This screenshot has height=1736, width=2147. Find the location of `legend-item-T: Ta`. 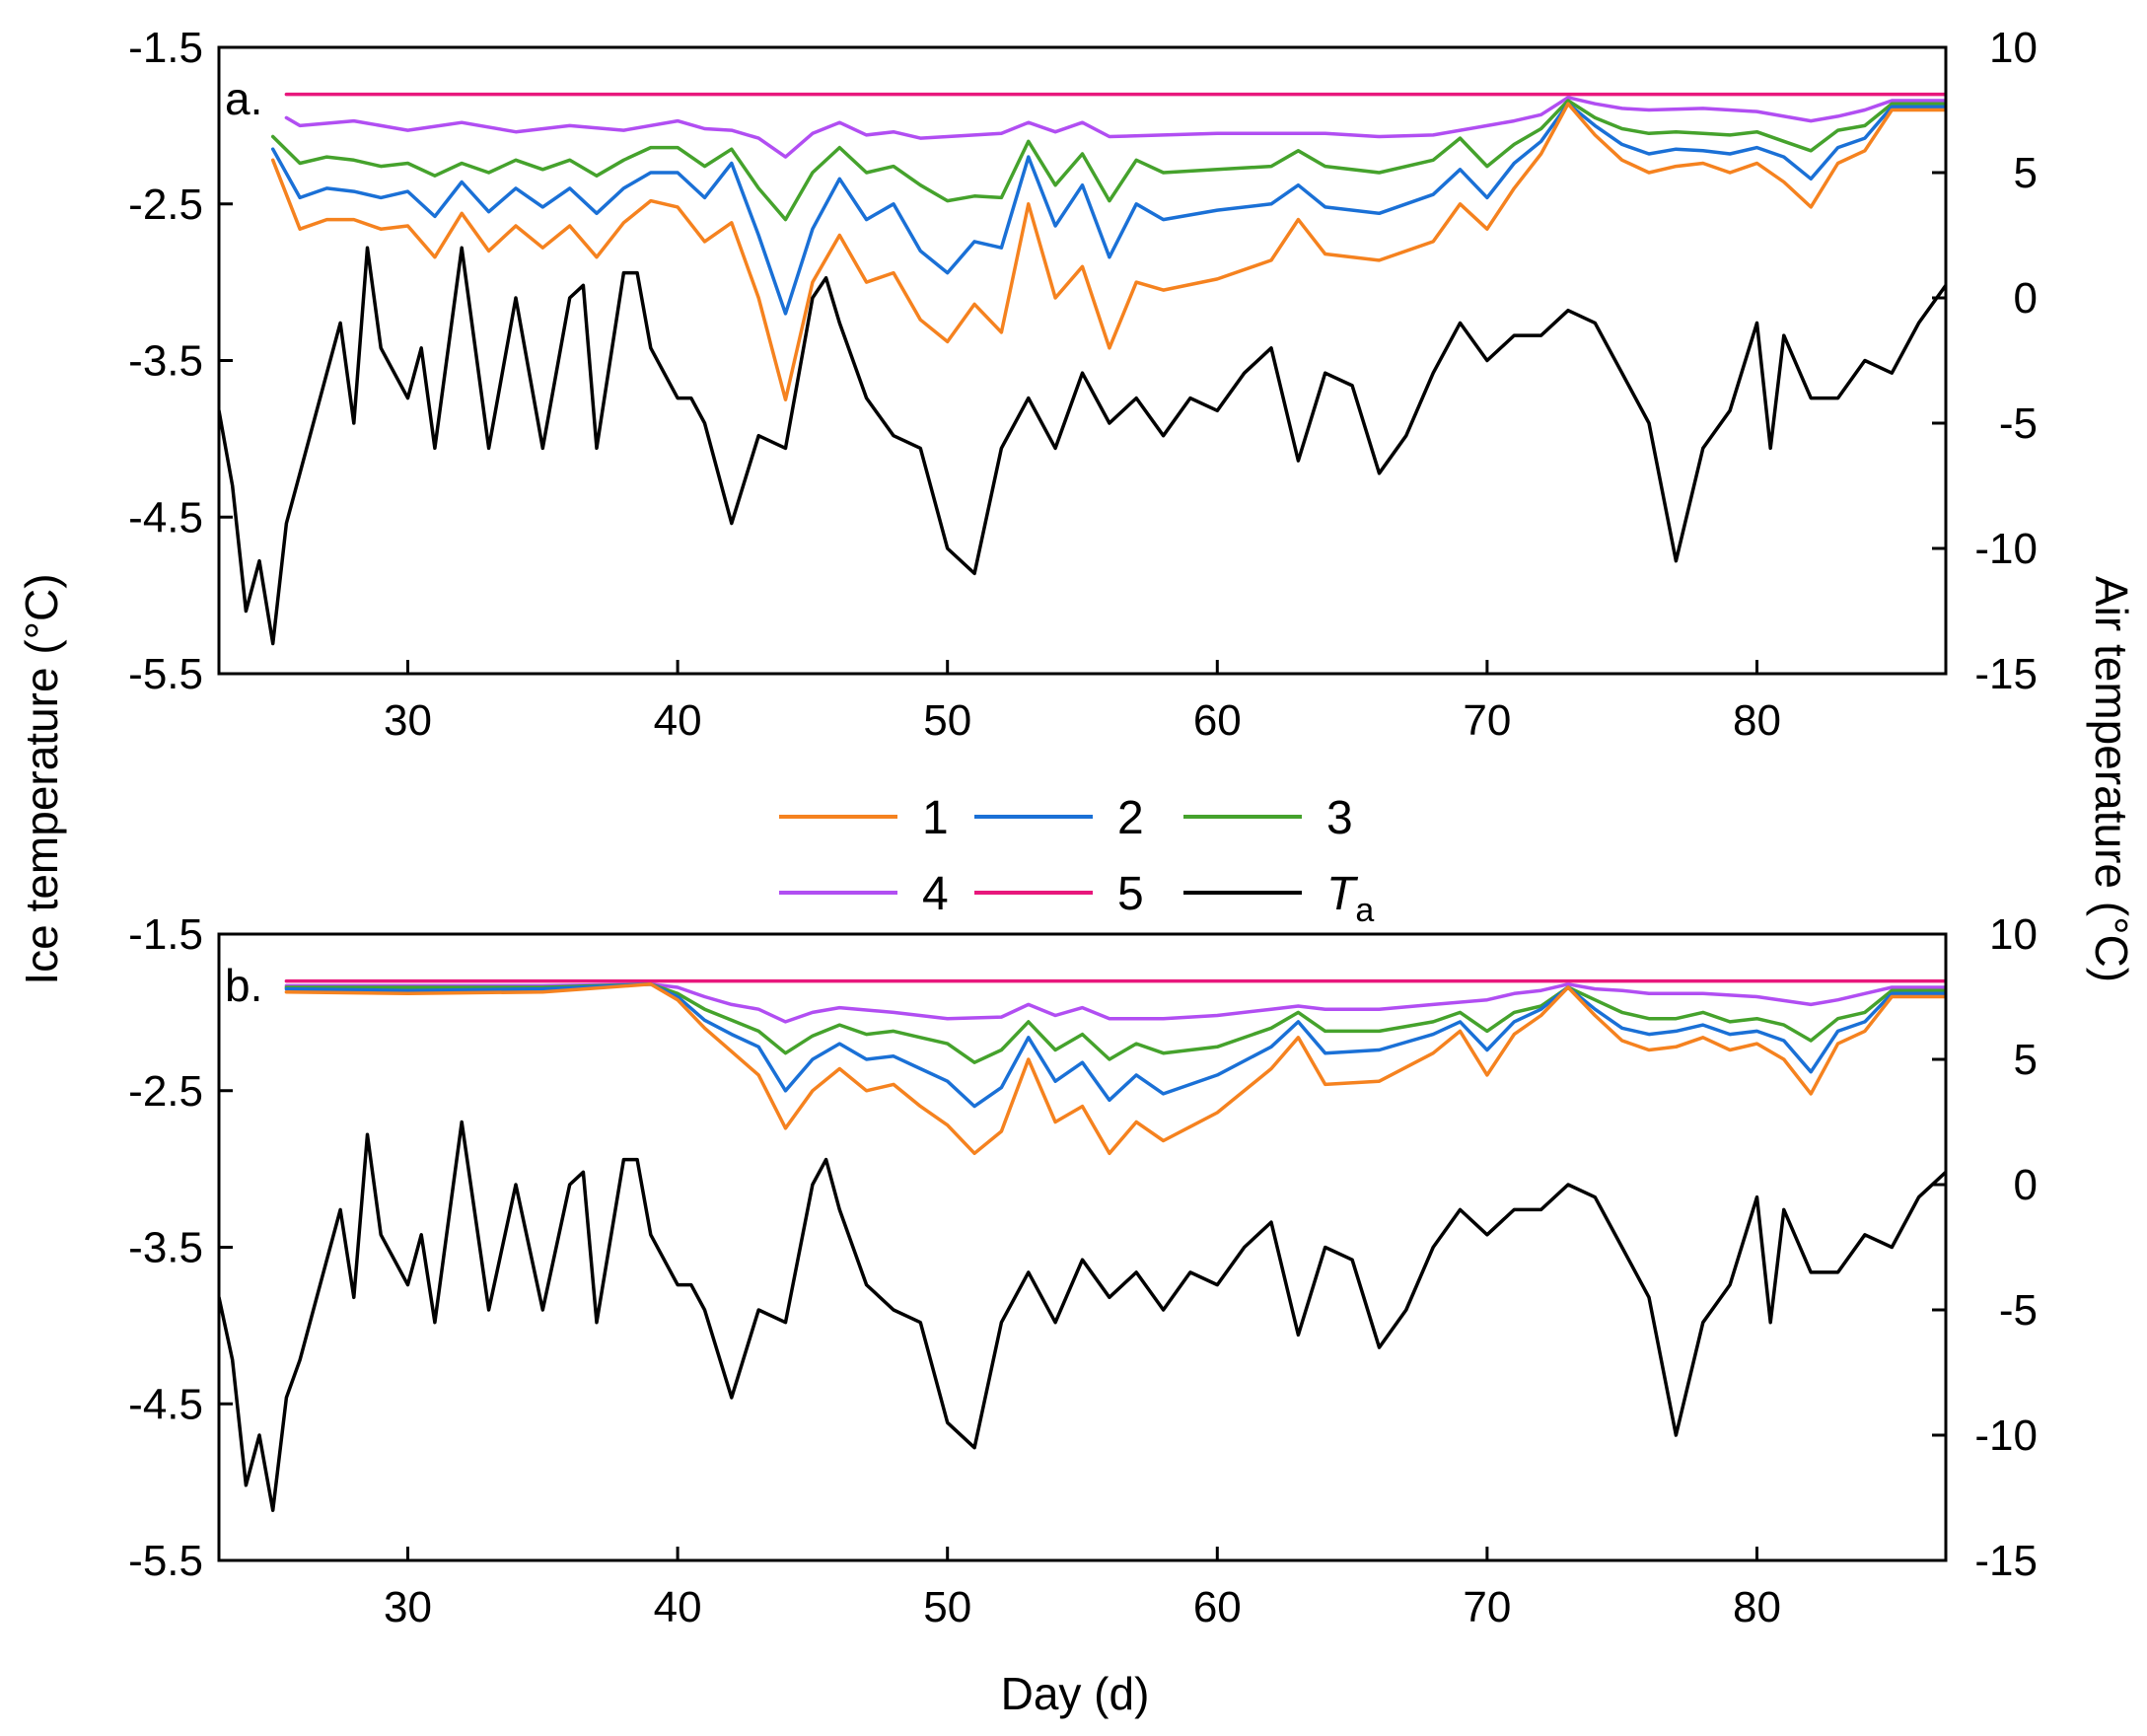

legend-item-T: Ta is located at coordinates (1279, 899).